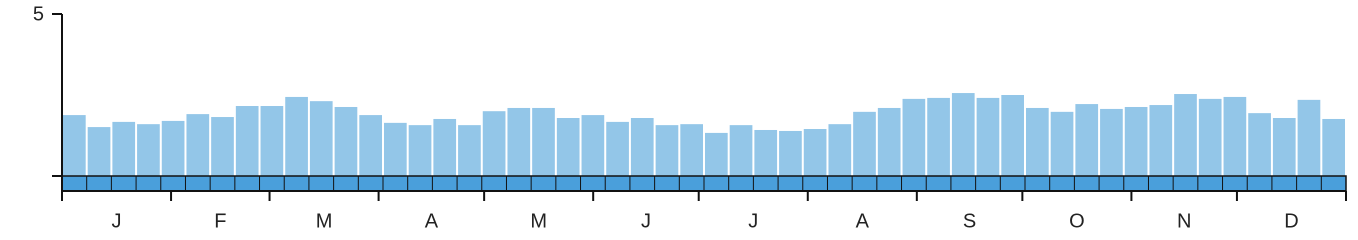 The image size is (1358, 240). I want to click on x-tick-label: N, so click(1184, 221).